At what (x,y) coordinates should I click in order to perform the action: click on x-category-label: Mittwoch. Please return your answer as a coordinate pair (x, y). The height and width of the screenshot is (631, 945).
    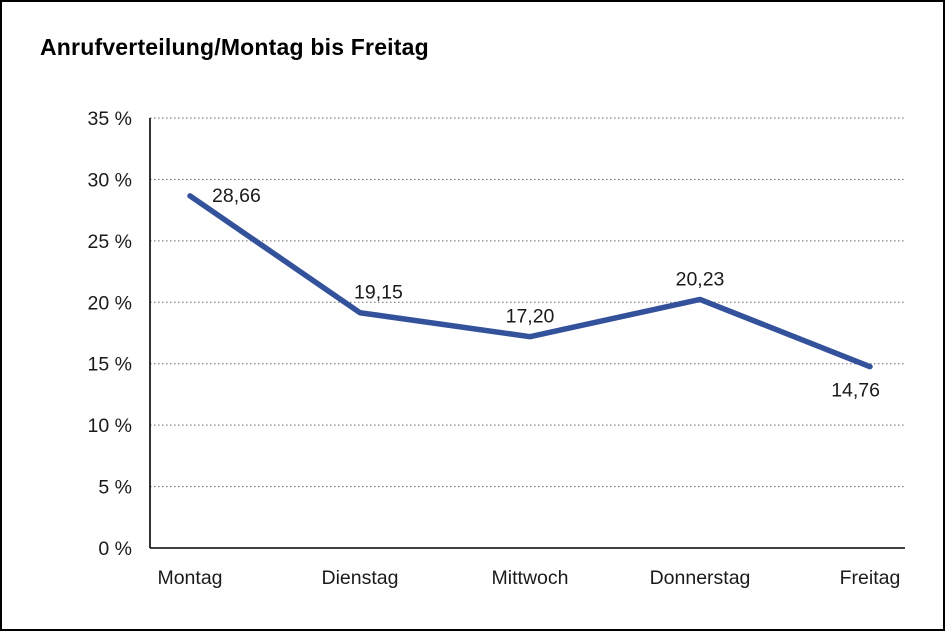
    Looking at the image, I should click on (530, 578).